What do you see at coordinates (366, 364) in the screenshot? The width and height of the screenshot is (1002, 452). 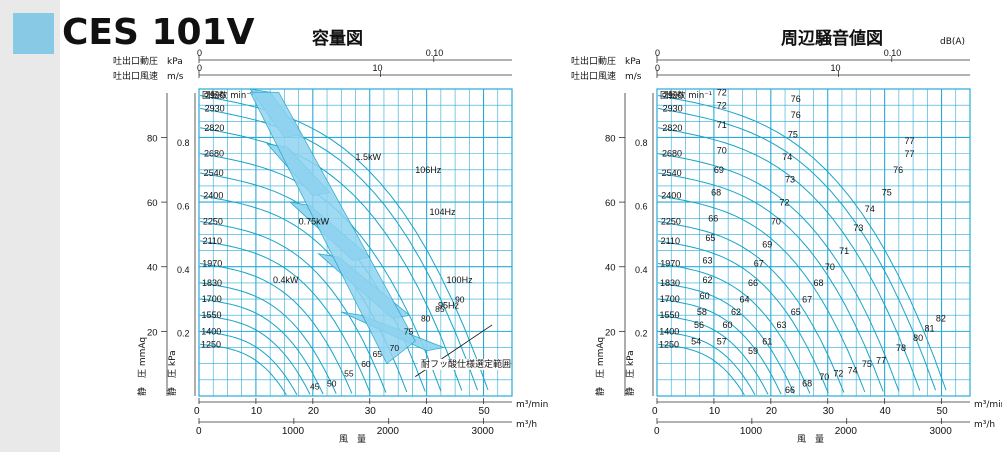 I see `hz-value-label: 60` at bounding box center [366, 364].